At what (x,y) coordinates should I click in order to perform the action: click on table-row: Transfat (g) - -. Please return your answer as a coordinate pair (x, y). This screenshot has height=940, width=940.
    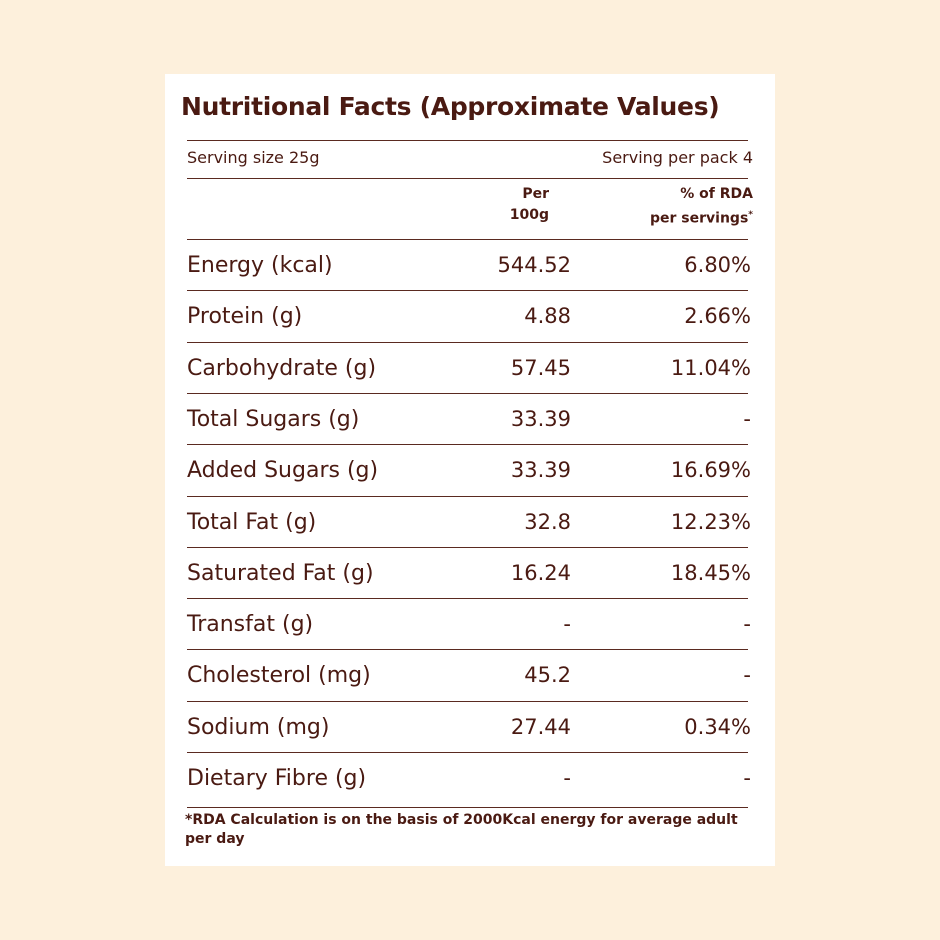
    Looking at the image, I should click on (470, 624).